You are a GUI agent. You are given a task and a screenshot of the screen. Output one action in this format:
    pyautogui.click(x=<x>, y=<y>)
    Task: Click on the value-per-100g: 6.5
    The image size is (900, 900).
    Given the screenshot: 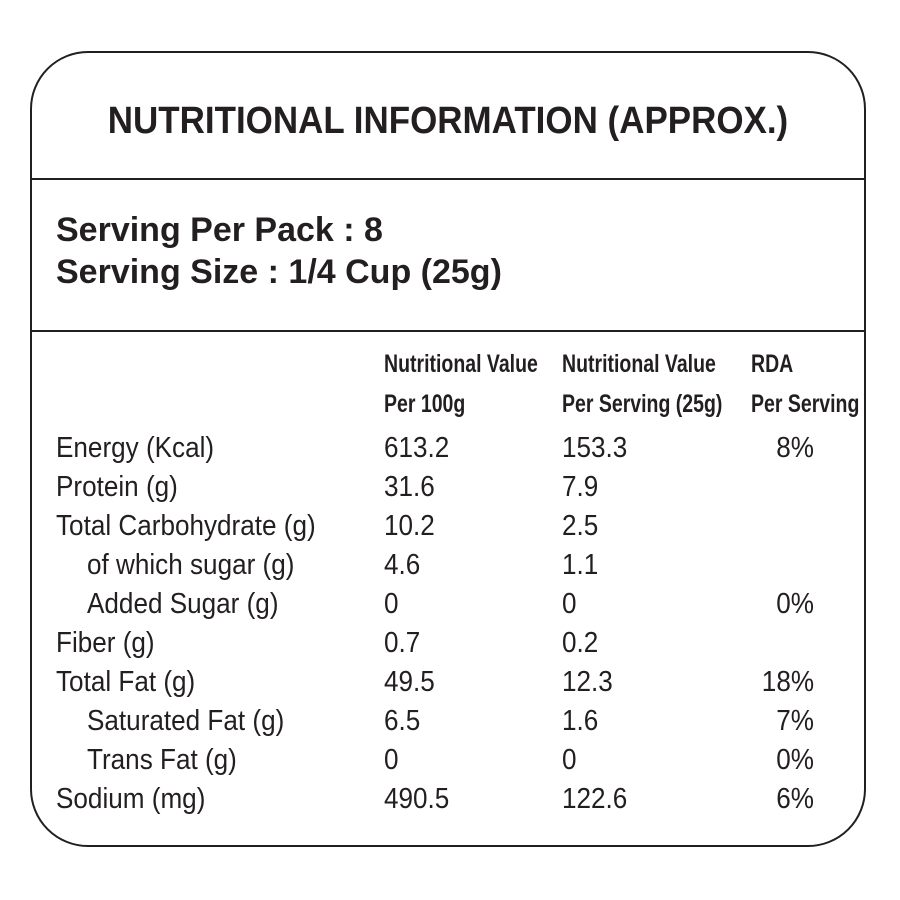 What is the action you would take?
    pyautogui.click(x=402, y=721)
    